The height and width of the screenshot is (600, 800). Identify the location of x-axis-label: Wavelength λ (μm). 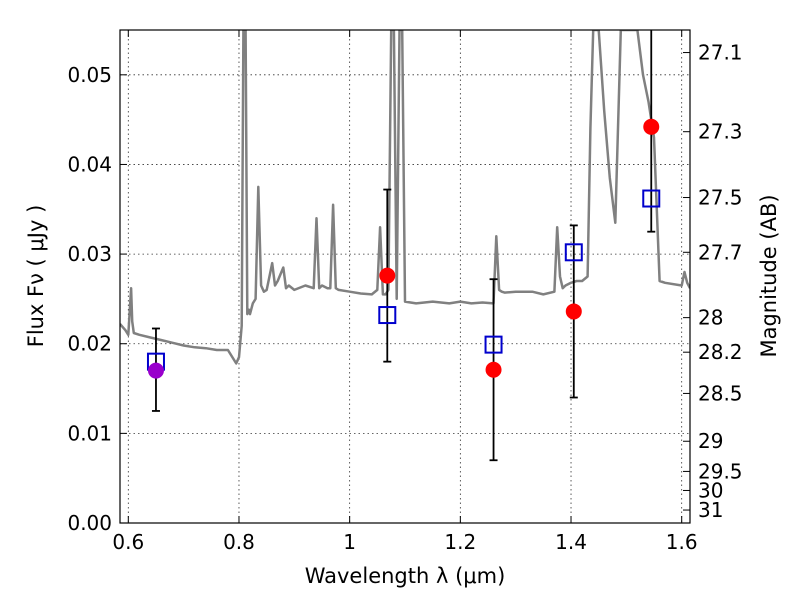
(405, 576).